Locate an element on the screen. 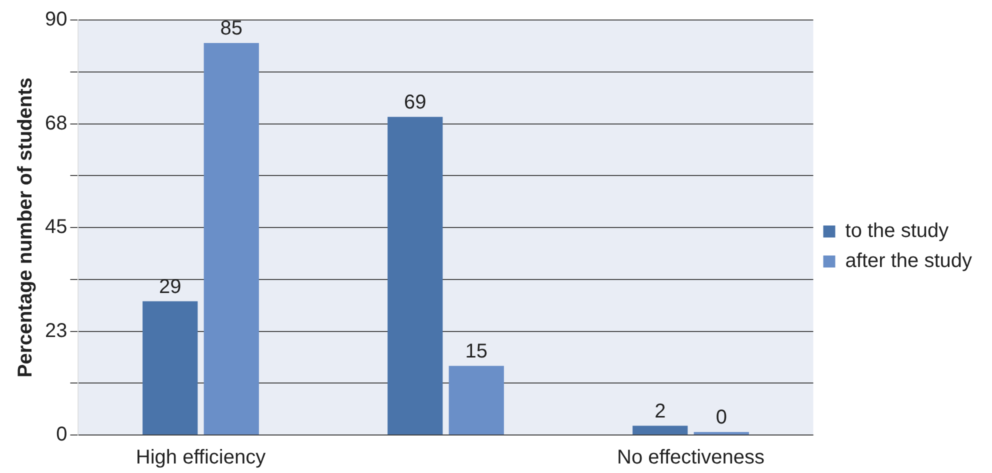  data-label: 29 is located at coordinates (170, 287).